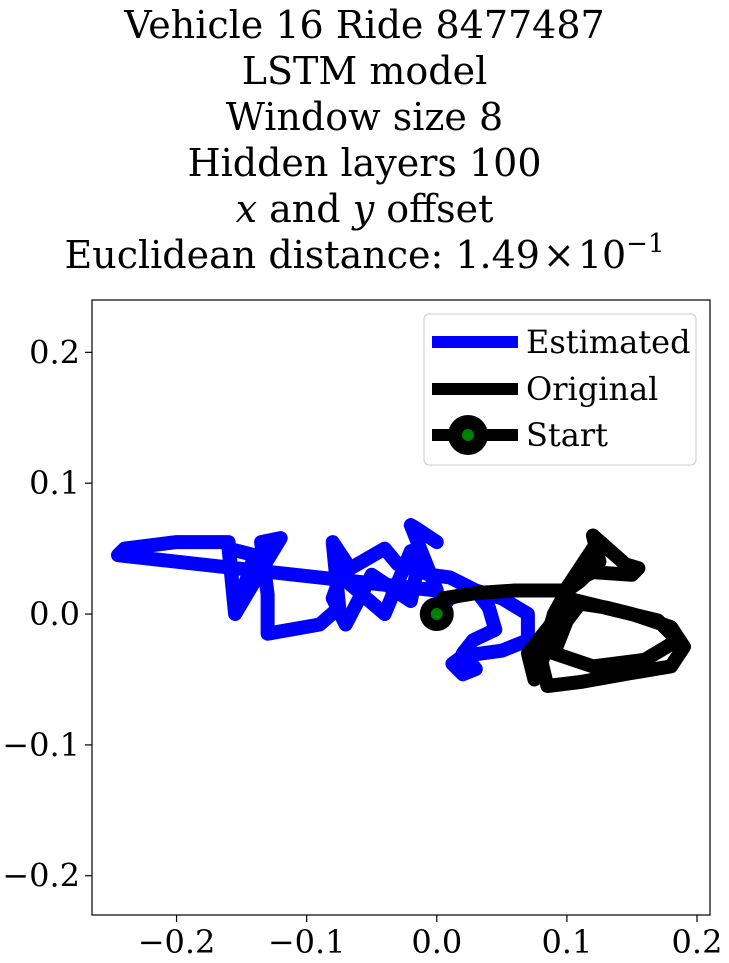 The height and width of the screenshot is (963, 729). What do you see at coordinates (697, 942) in the screenshot?
I see `x-tick-label: 0.2` at bounding box center [697, 942].